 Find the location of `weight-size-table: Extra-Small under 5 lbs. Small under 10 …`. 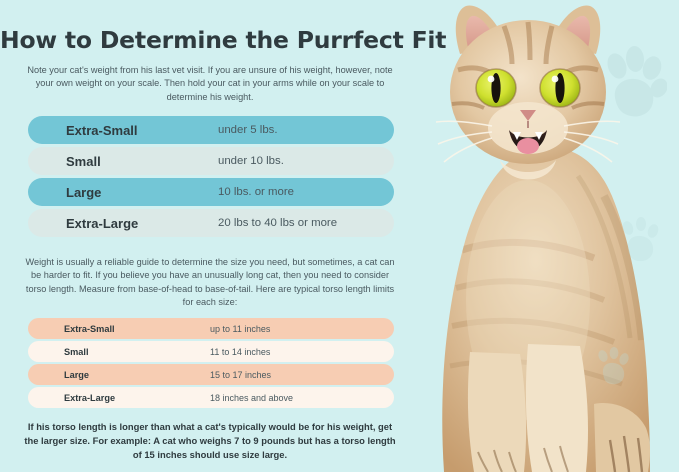

weight-size-table: Extra-Small under 5 lbs. Small under 10 … is located at coordinates (211, 178).